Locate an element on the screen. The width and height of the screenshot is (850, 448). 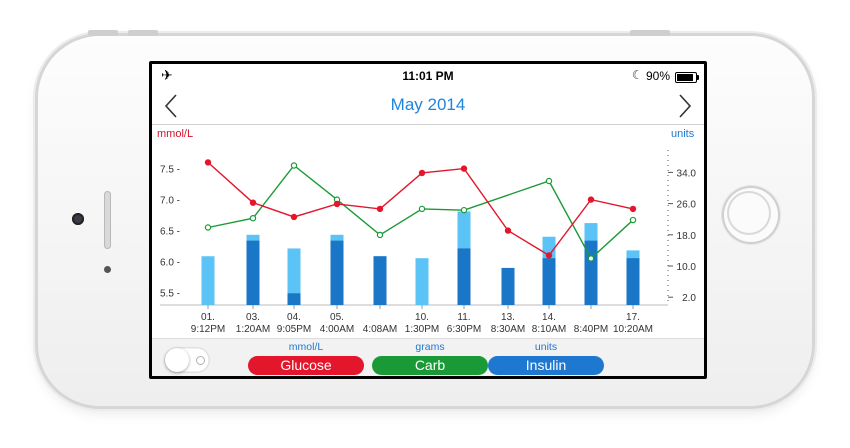
nav-bar: May 2014 is located at coordinates (428, 106).